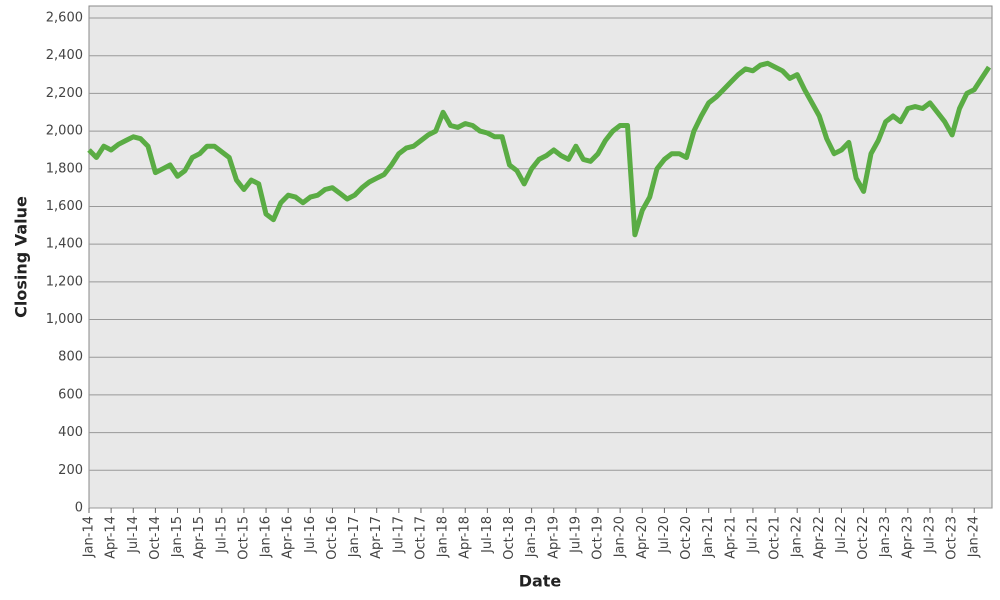  Describe the element at coordinates (64, 168) in the screenshot. I see `y-tick-label: 1,800` at that location.